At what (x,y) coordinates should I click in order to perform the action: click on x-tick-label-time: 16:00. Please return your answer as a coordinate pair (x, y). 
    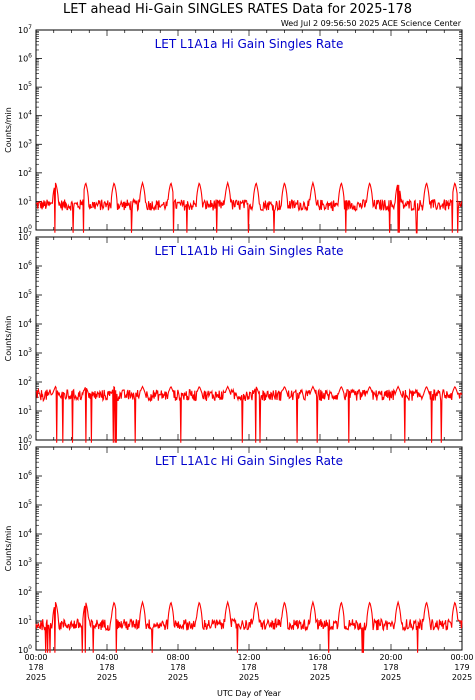
    Looking at the image, I should click on (319, 657).